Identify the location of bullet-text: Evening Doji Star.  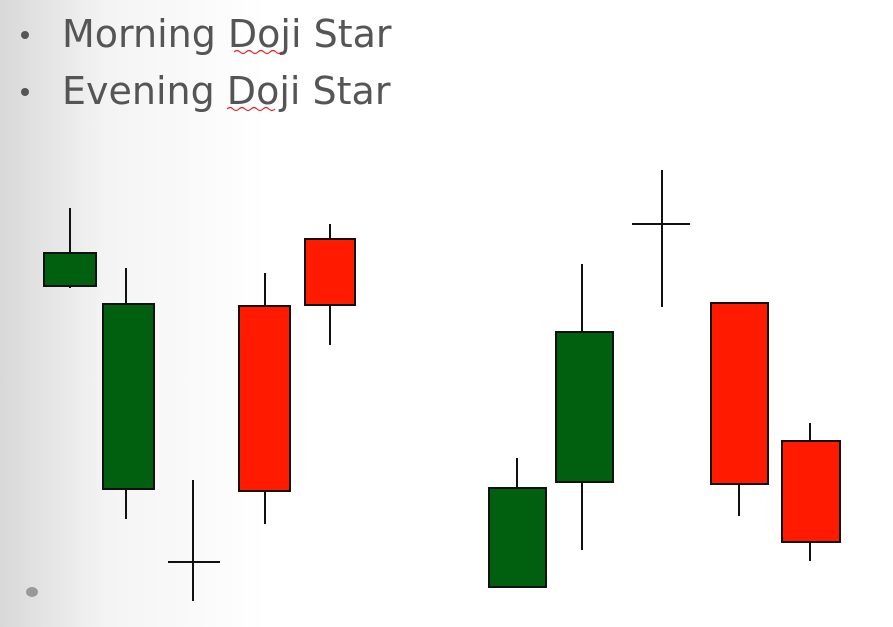
(226, 91).